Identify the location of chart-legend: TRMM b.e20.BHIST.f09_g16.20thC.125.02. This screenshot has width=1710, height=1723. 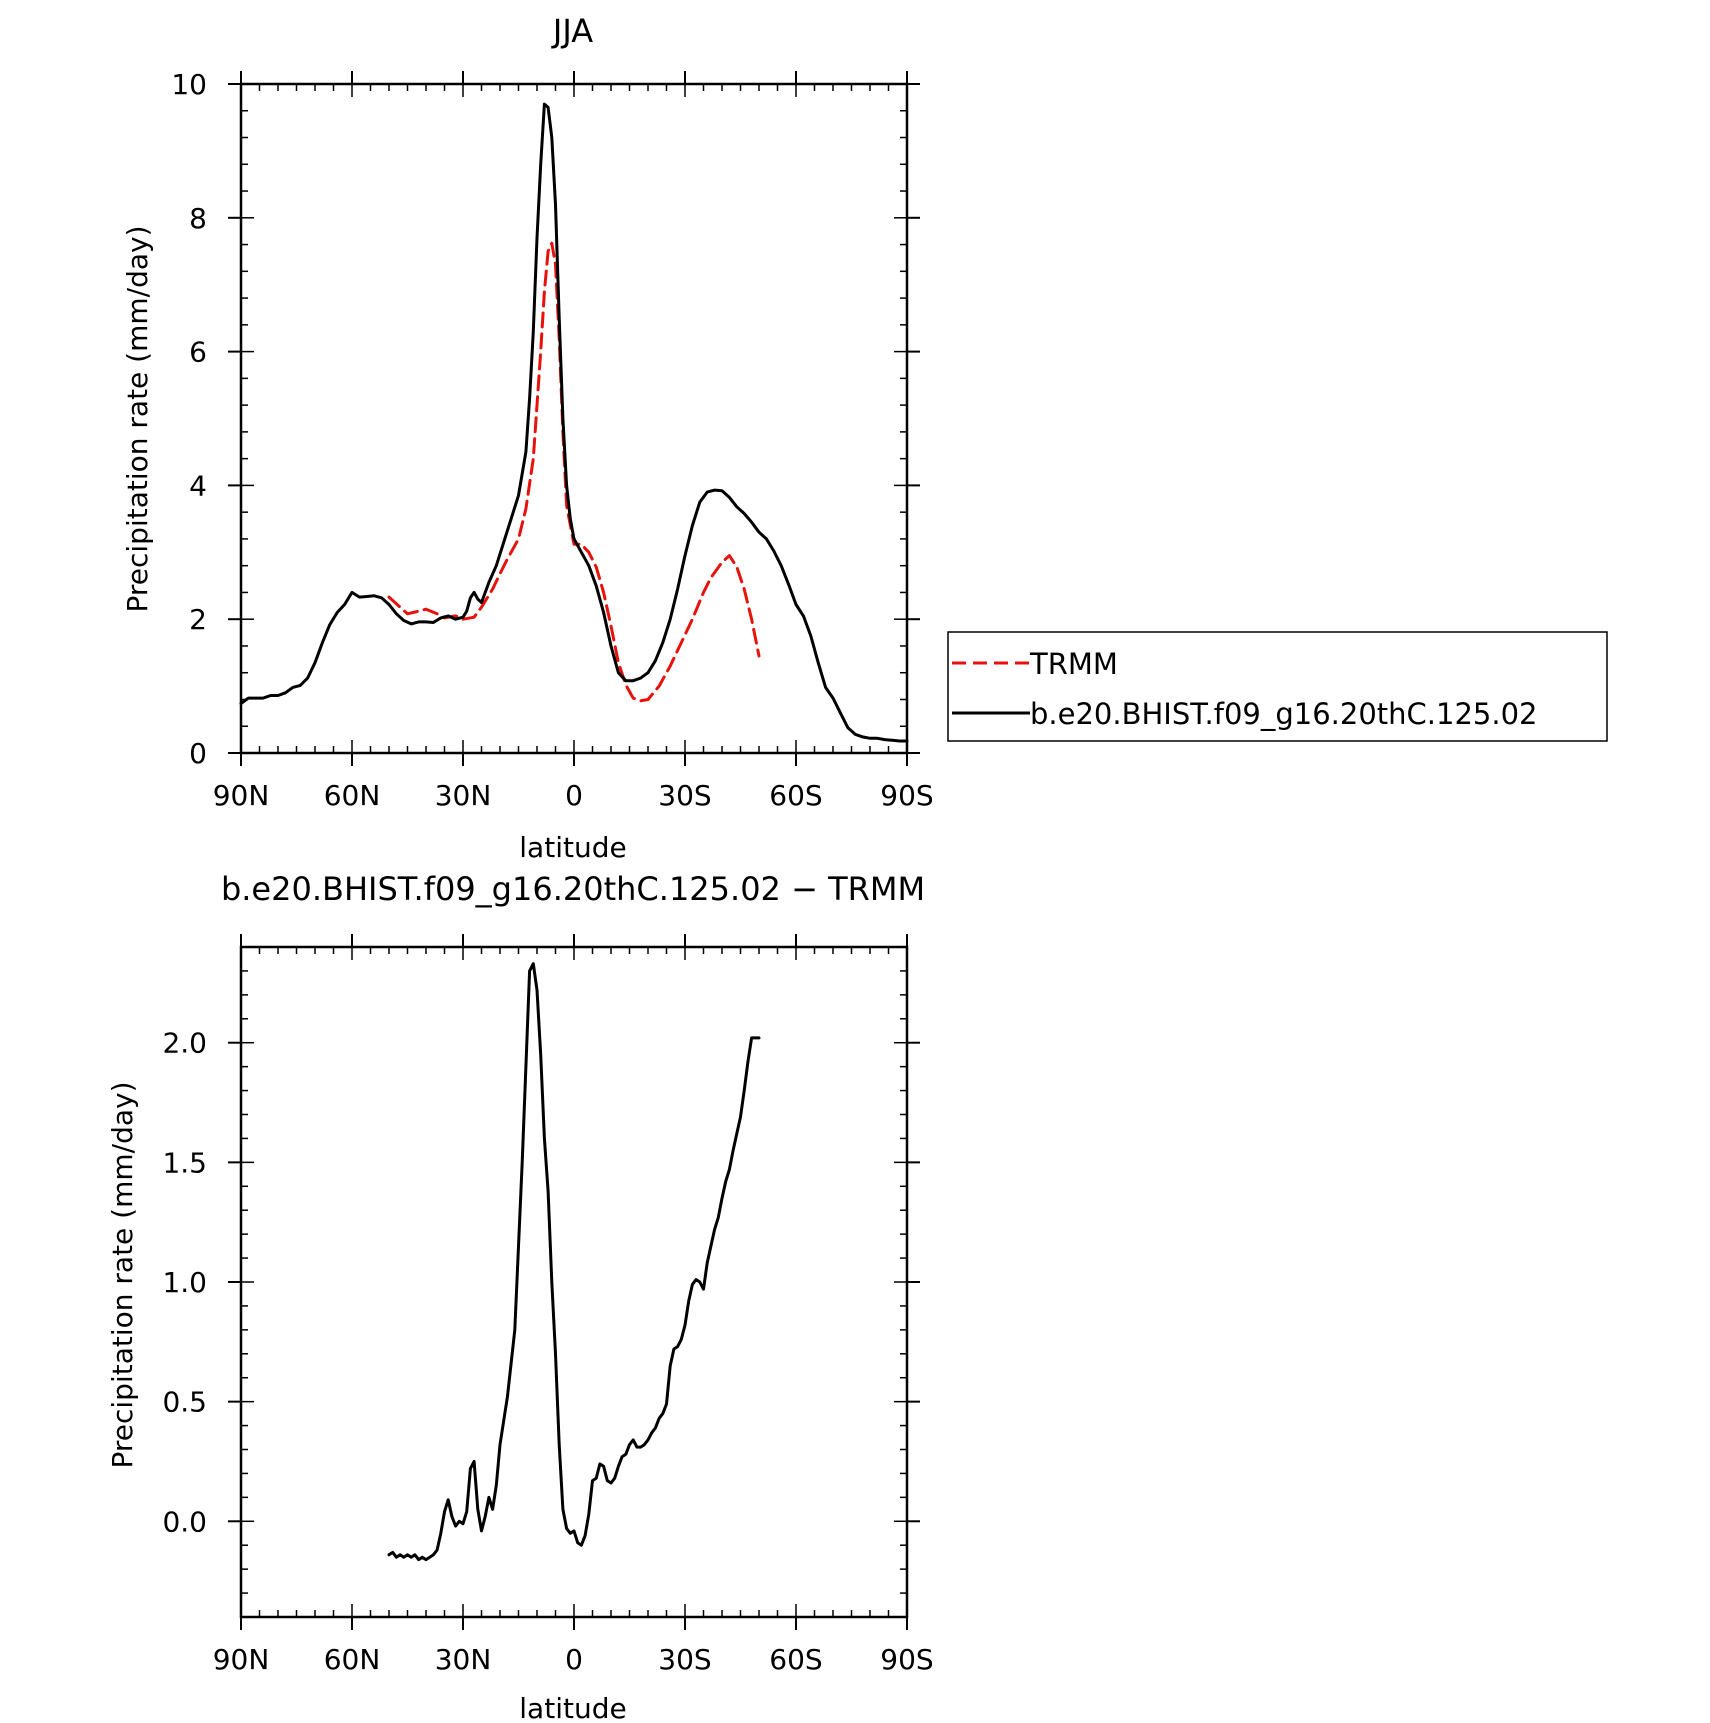
(1277, 686).